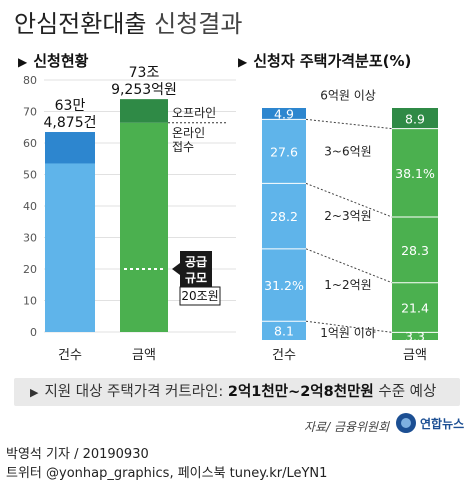 This screenshot has width=474, height=489. Describe the element at coordinates (348, 333) in the screenshot. I see `series-name-label: 1억원 이하` at that location.